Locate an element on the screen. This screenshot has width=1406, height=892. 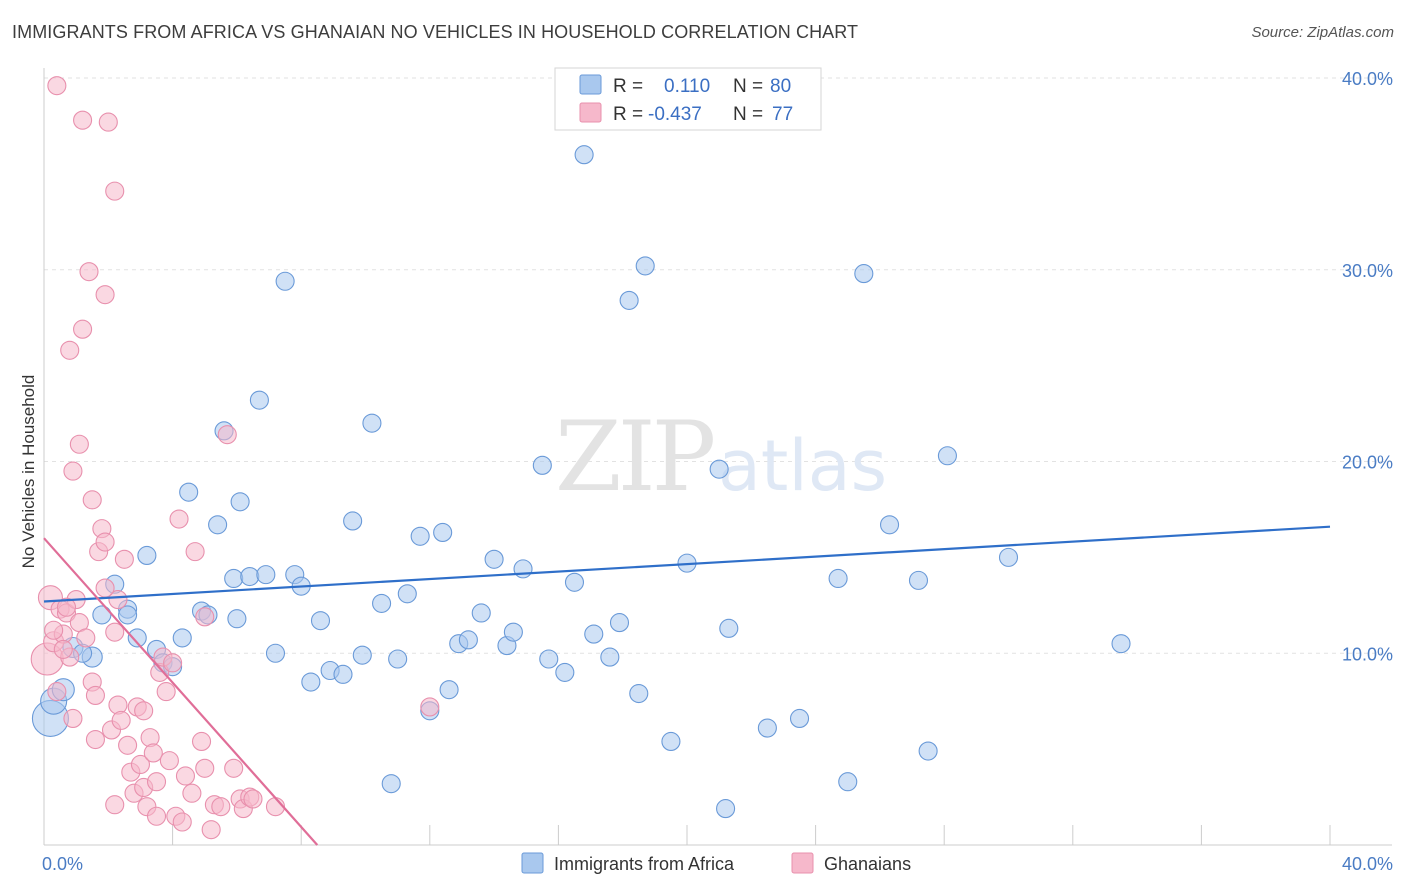
x-tick-labels: 0.0% 40.0% is located at coordinates (717, 864).